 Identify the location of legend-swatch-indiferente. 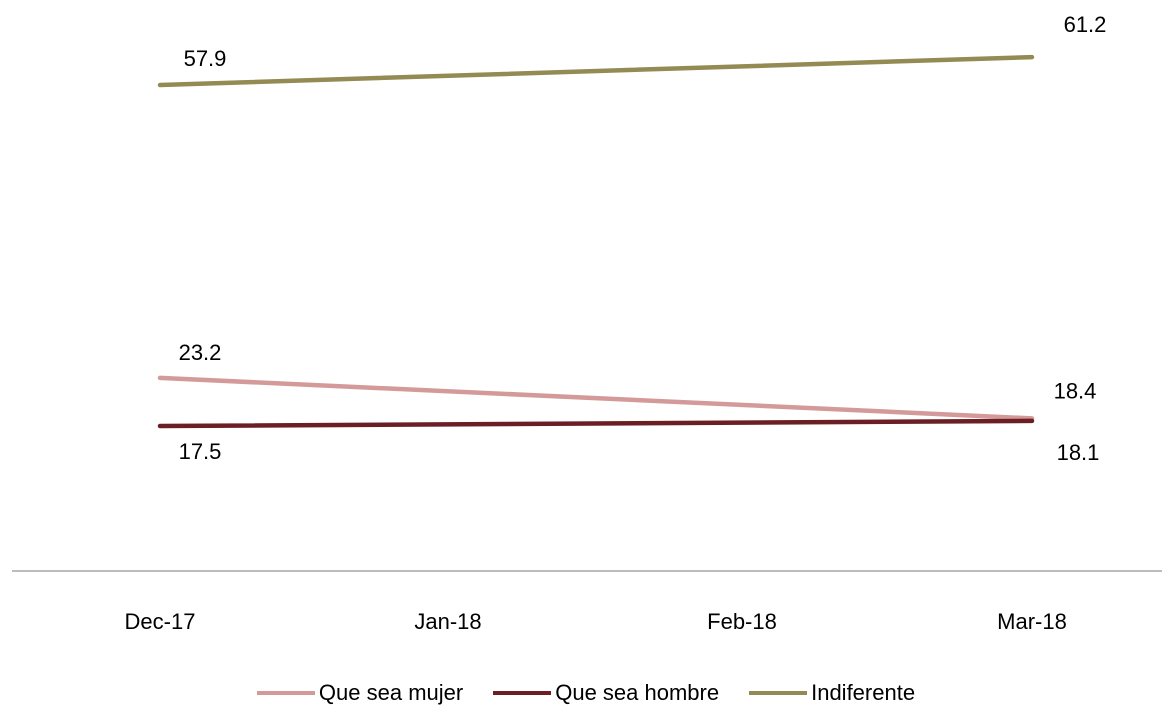
(778, 693).